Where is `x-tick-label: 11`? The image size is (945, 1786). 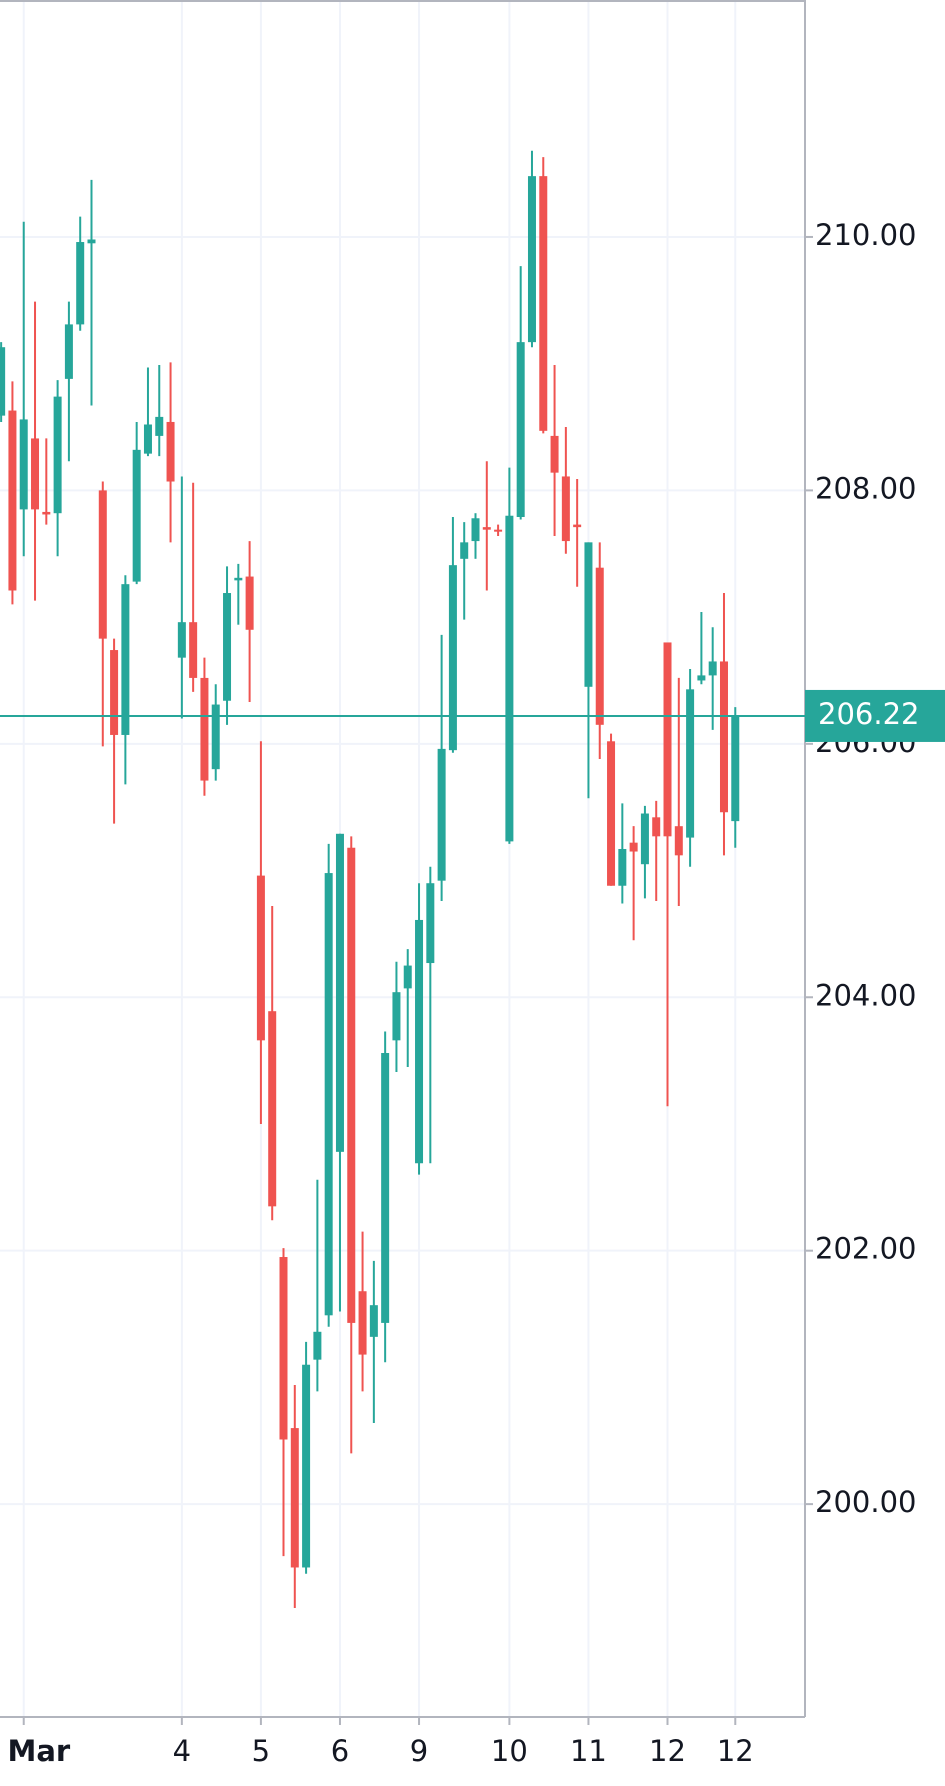 x-tick-label: 11 is located at coordinates (588, 1751).